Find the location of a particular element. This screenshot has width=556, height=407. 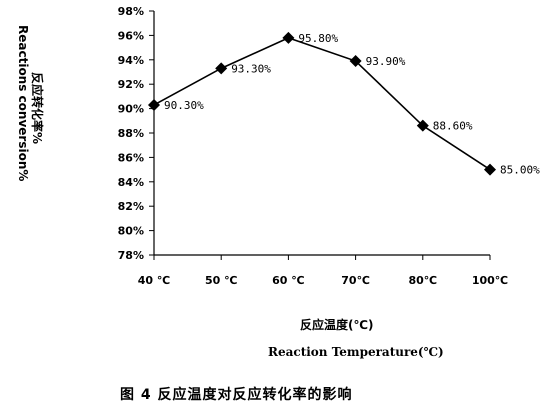

x-tick-label: 60 ℃ is located at coordinates (288, 280).